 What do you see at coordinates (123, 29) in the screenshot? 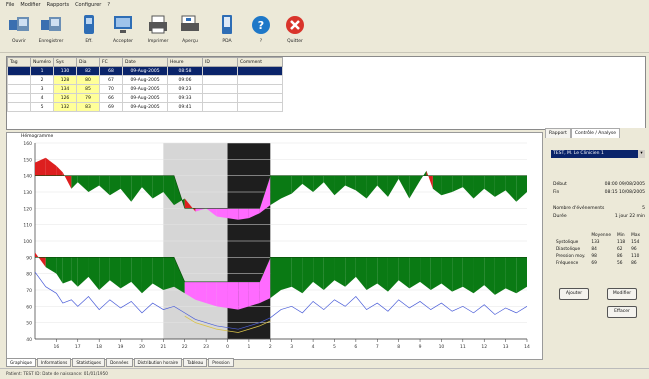
I see `accept-button: Accepter` at bounding box center [123, 29].